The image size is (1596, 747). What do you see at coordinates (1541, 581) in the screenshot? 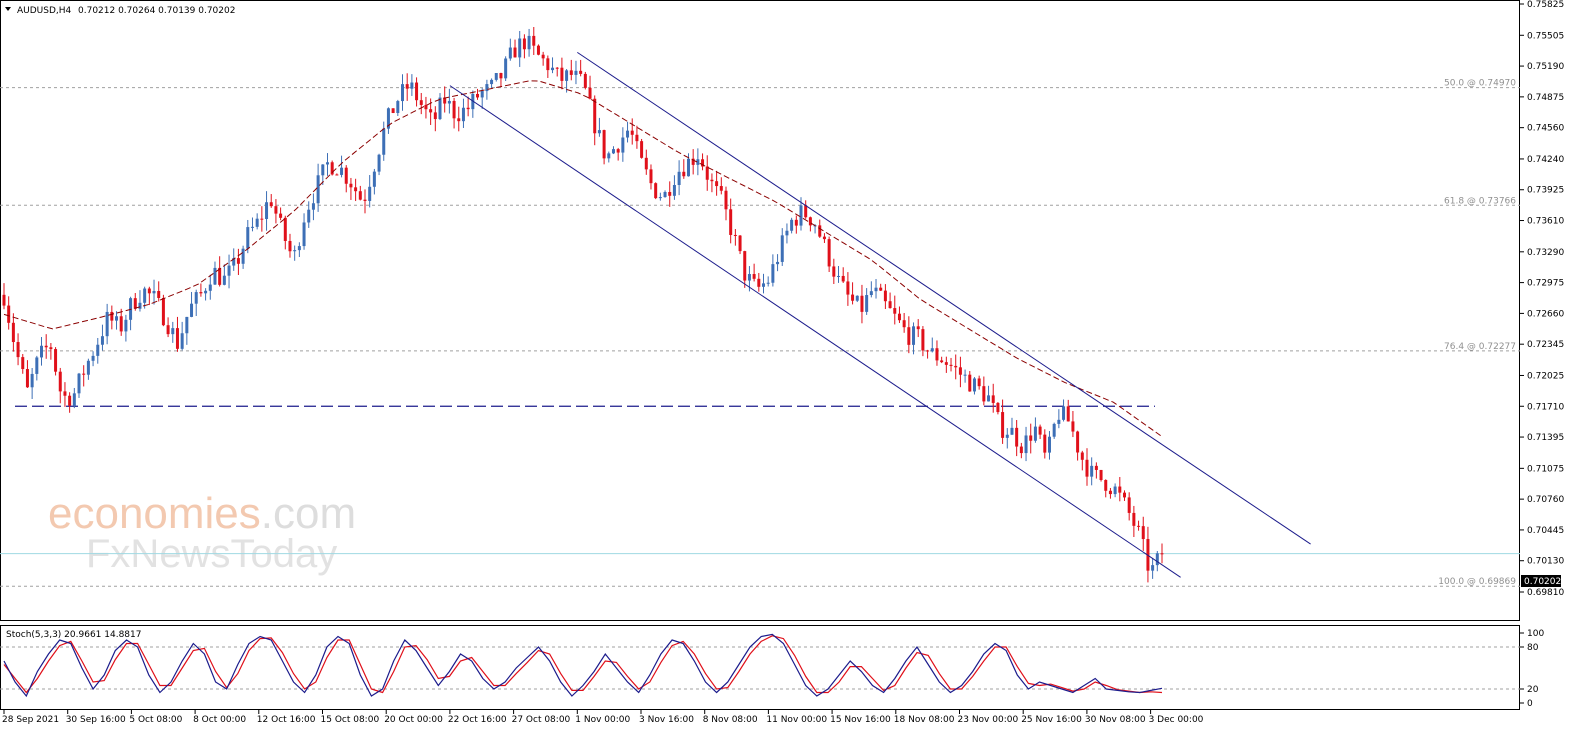
I see `current-price-tag` at bounding box center [1541, 581].